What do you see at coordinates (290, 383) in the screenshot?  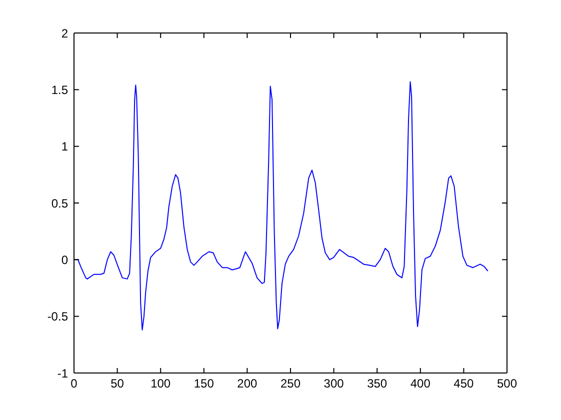 I see `x-tick-label: 250` at bounding box center [290, 383].